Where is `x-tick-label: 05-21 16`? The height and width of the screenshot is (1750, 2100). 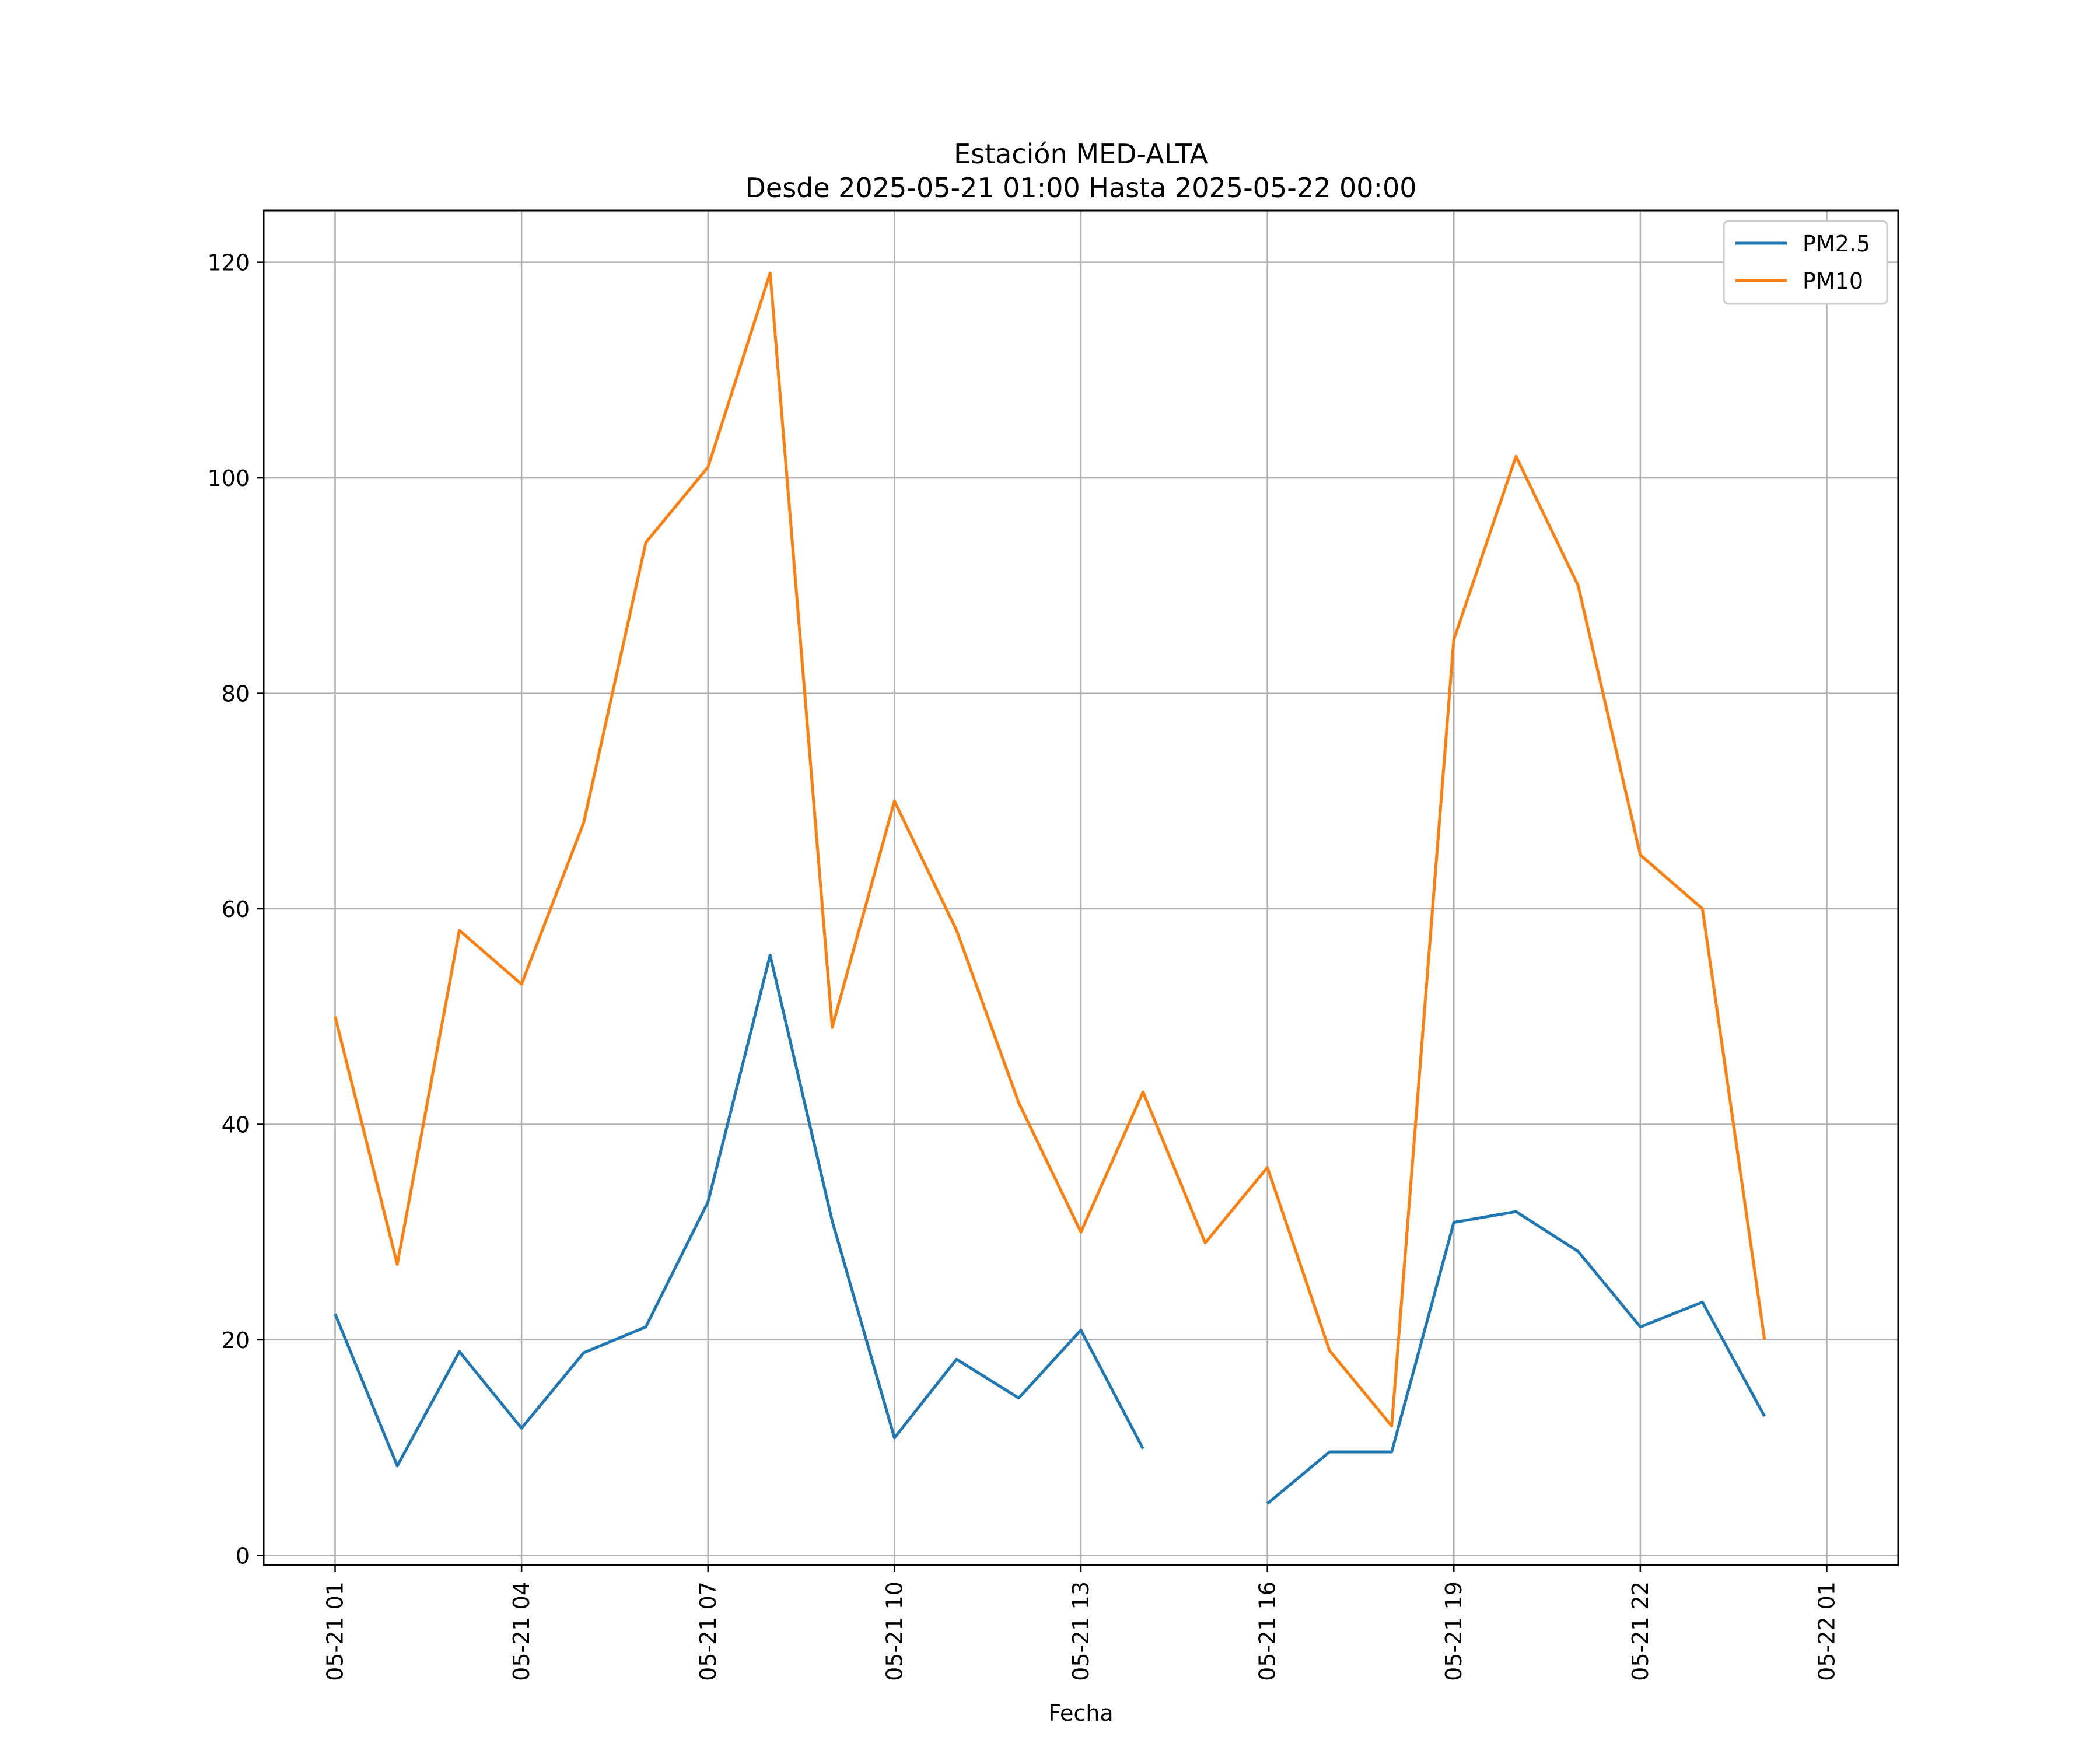
x-tick-label: 05-21 16 is located at coordinates (1267, 1631).